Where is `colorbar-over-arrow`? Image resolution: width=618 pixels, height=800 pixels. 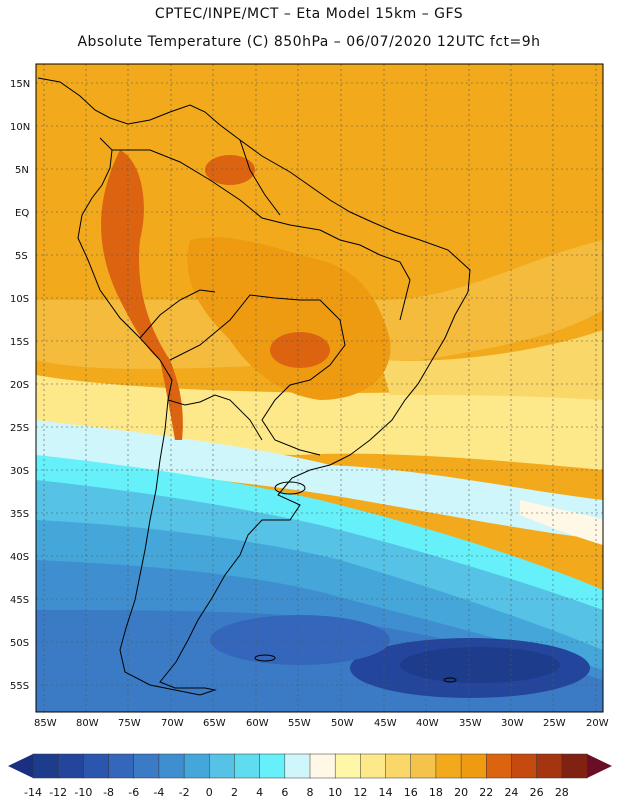
colorbar-over-arrow is located at coordinates (599, 766).